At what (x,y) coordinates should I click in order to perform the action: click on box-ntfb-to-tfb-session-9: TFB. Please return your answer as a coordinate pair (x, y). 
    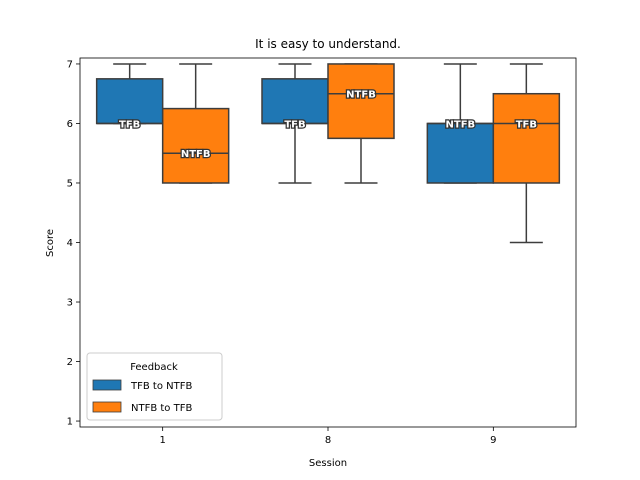
    Looking at the image, I should click on (526, 153).